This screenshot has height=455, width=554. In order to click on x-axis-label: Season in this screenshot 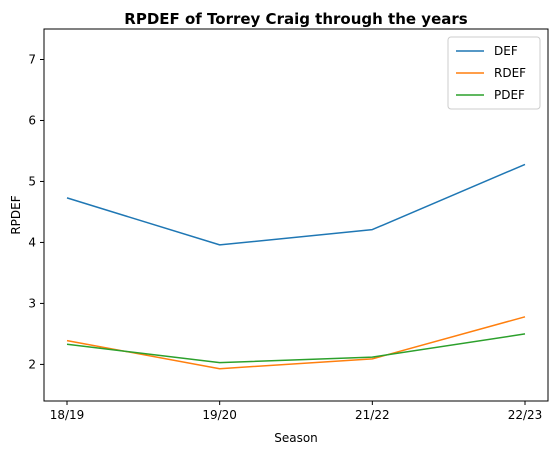, I will do `click(296, 438)`.